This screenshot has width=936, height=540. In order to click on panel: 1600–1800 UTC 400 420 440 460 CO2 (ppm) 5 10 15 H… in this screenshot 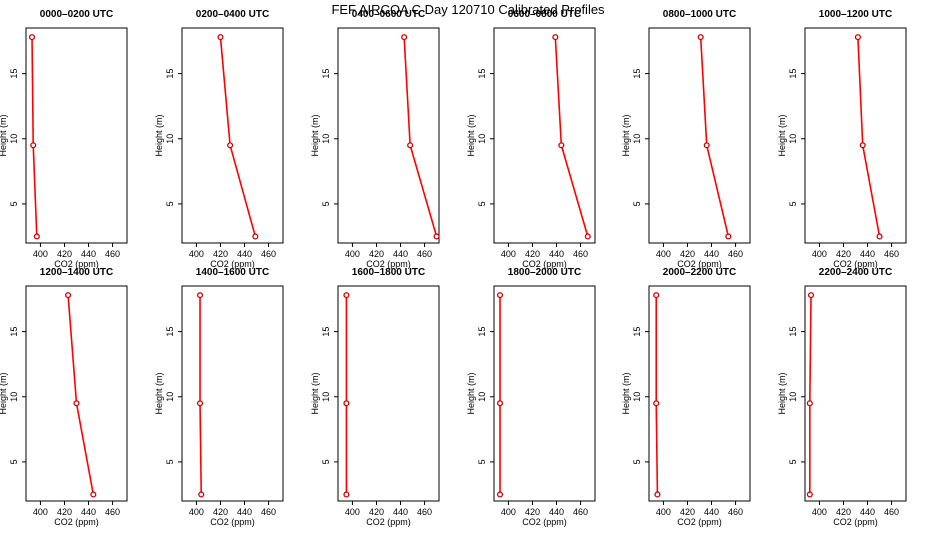, I will do `click(375, 397)`.